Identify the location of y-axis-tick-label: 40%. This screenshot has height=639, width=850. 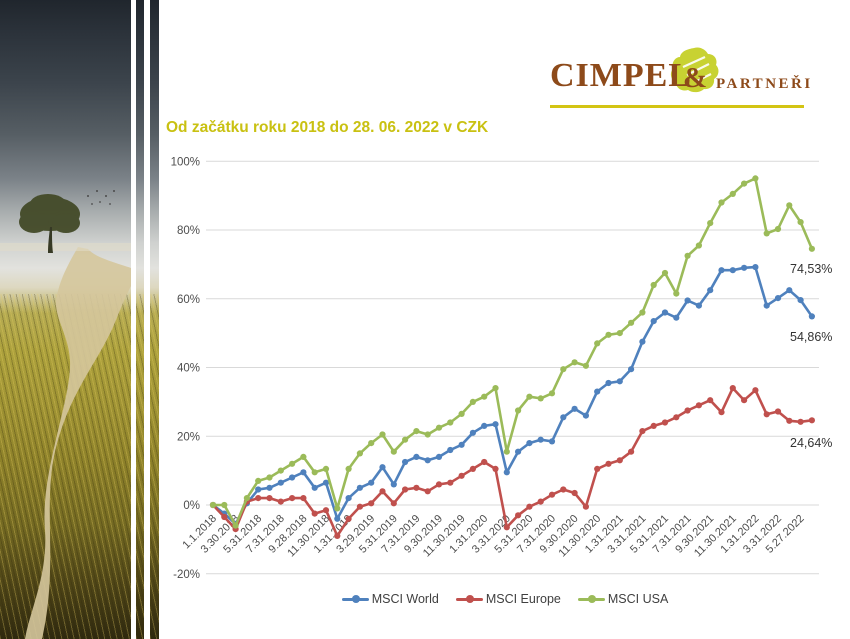
(188, 369).